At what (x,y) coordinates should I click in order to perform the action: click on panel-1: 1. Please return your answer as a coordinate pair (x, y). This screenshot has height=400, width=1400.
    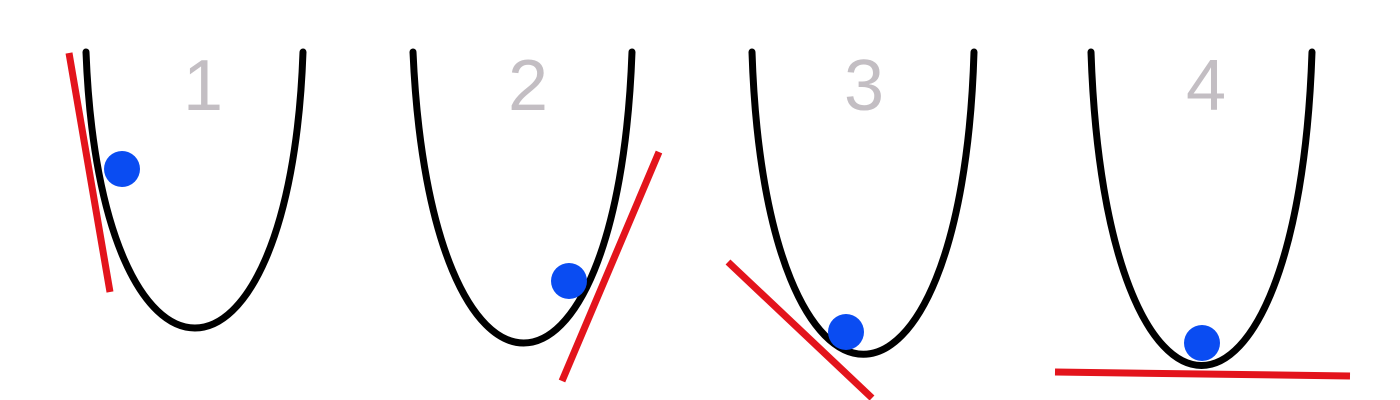
    Looking at the image, I should click on (186, 189).